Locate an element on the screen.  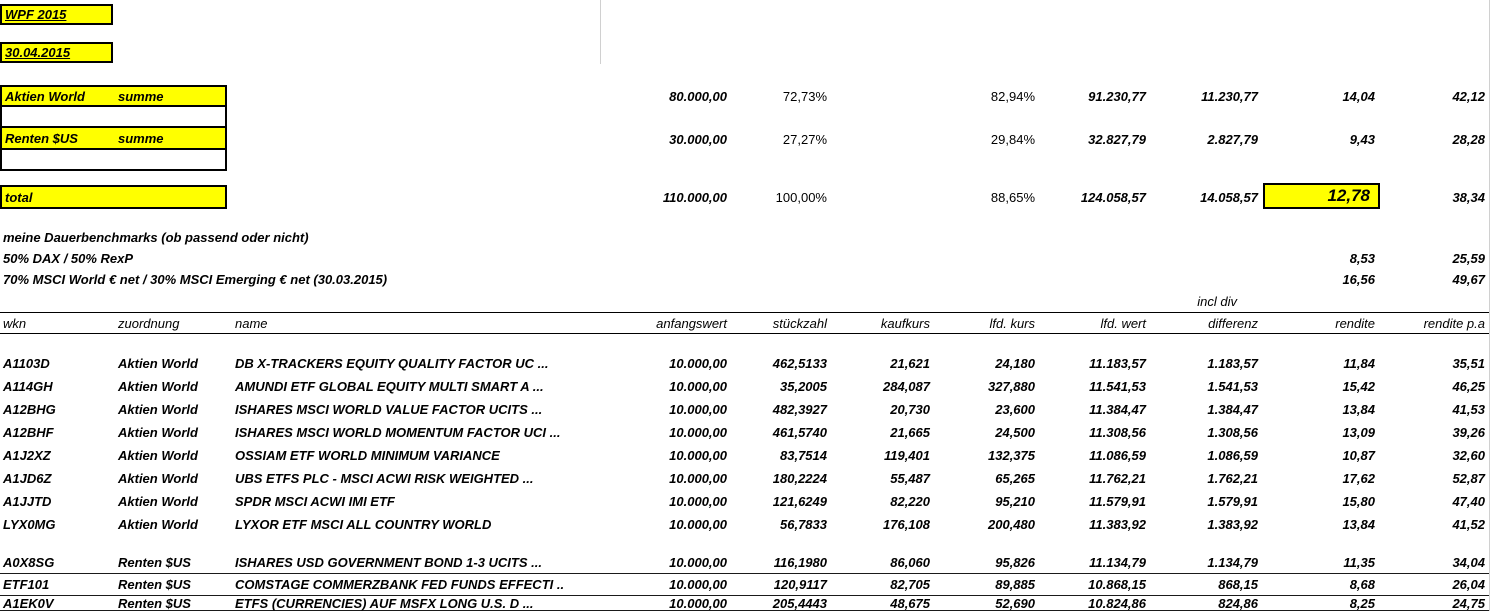
cell-anfangswert: 80.000,00 is located at coordinates (698, 96).